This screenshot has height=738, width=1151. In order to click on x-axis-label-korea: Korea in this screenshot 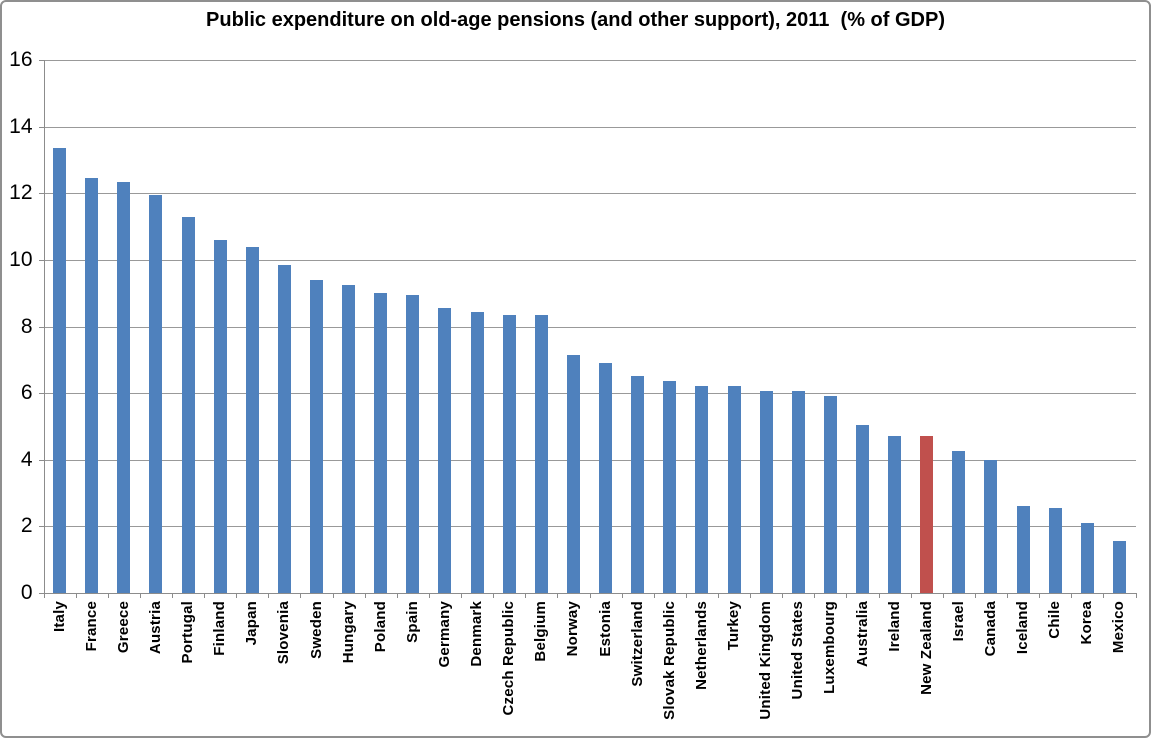, I will do `click(1087, 623)`.